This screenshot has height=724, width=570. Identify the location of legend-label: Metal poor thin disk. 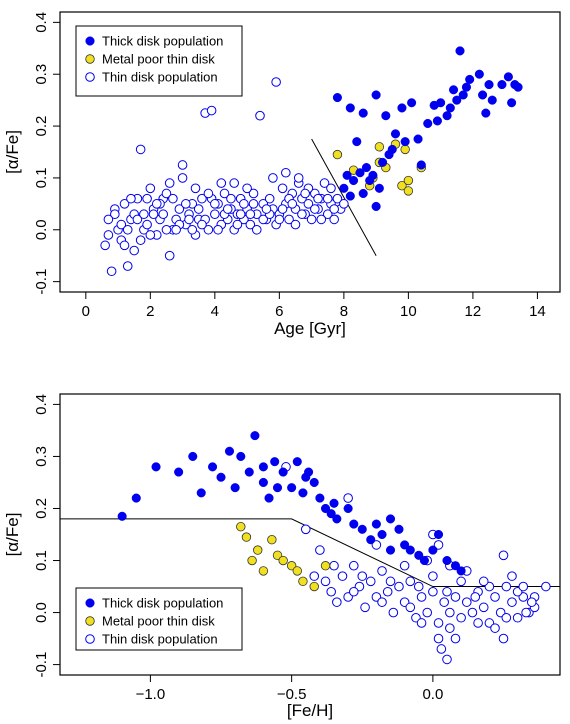
(158, 621).